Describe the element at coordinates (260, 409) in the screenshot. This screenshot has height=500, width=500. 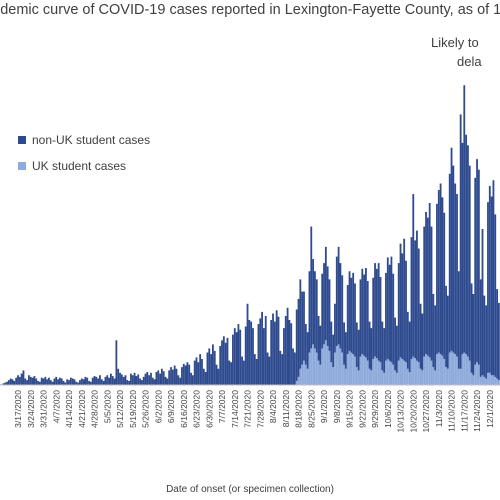
I see `x-tick-label: 7/28/2020` at that location.